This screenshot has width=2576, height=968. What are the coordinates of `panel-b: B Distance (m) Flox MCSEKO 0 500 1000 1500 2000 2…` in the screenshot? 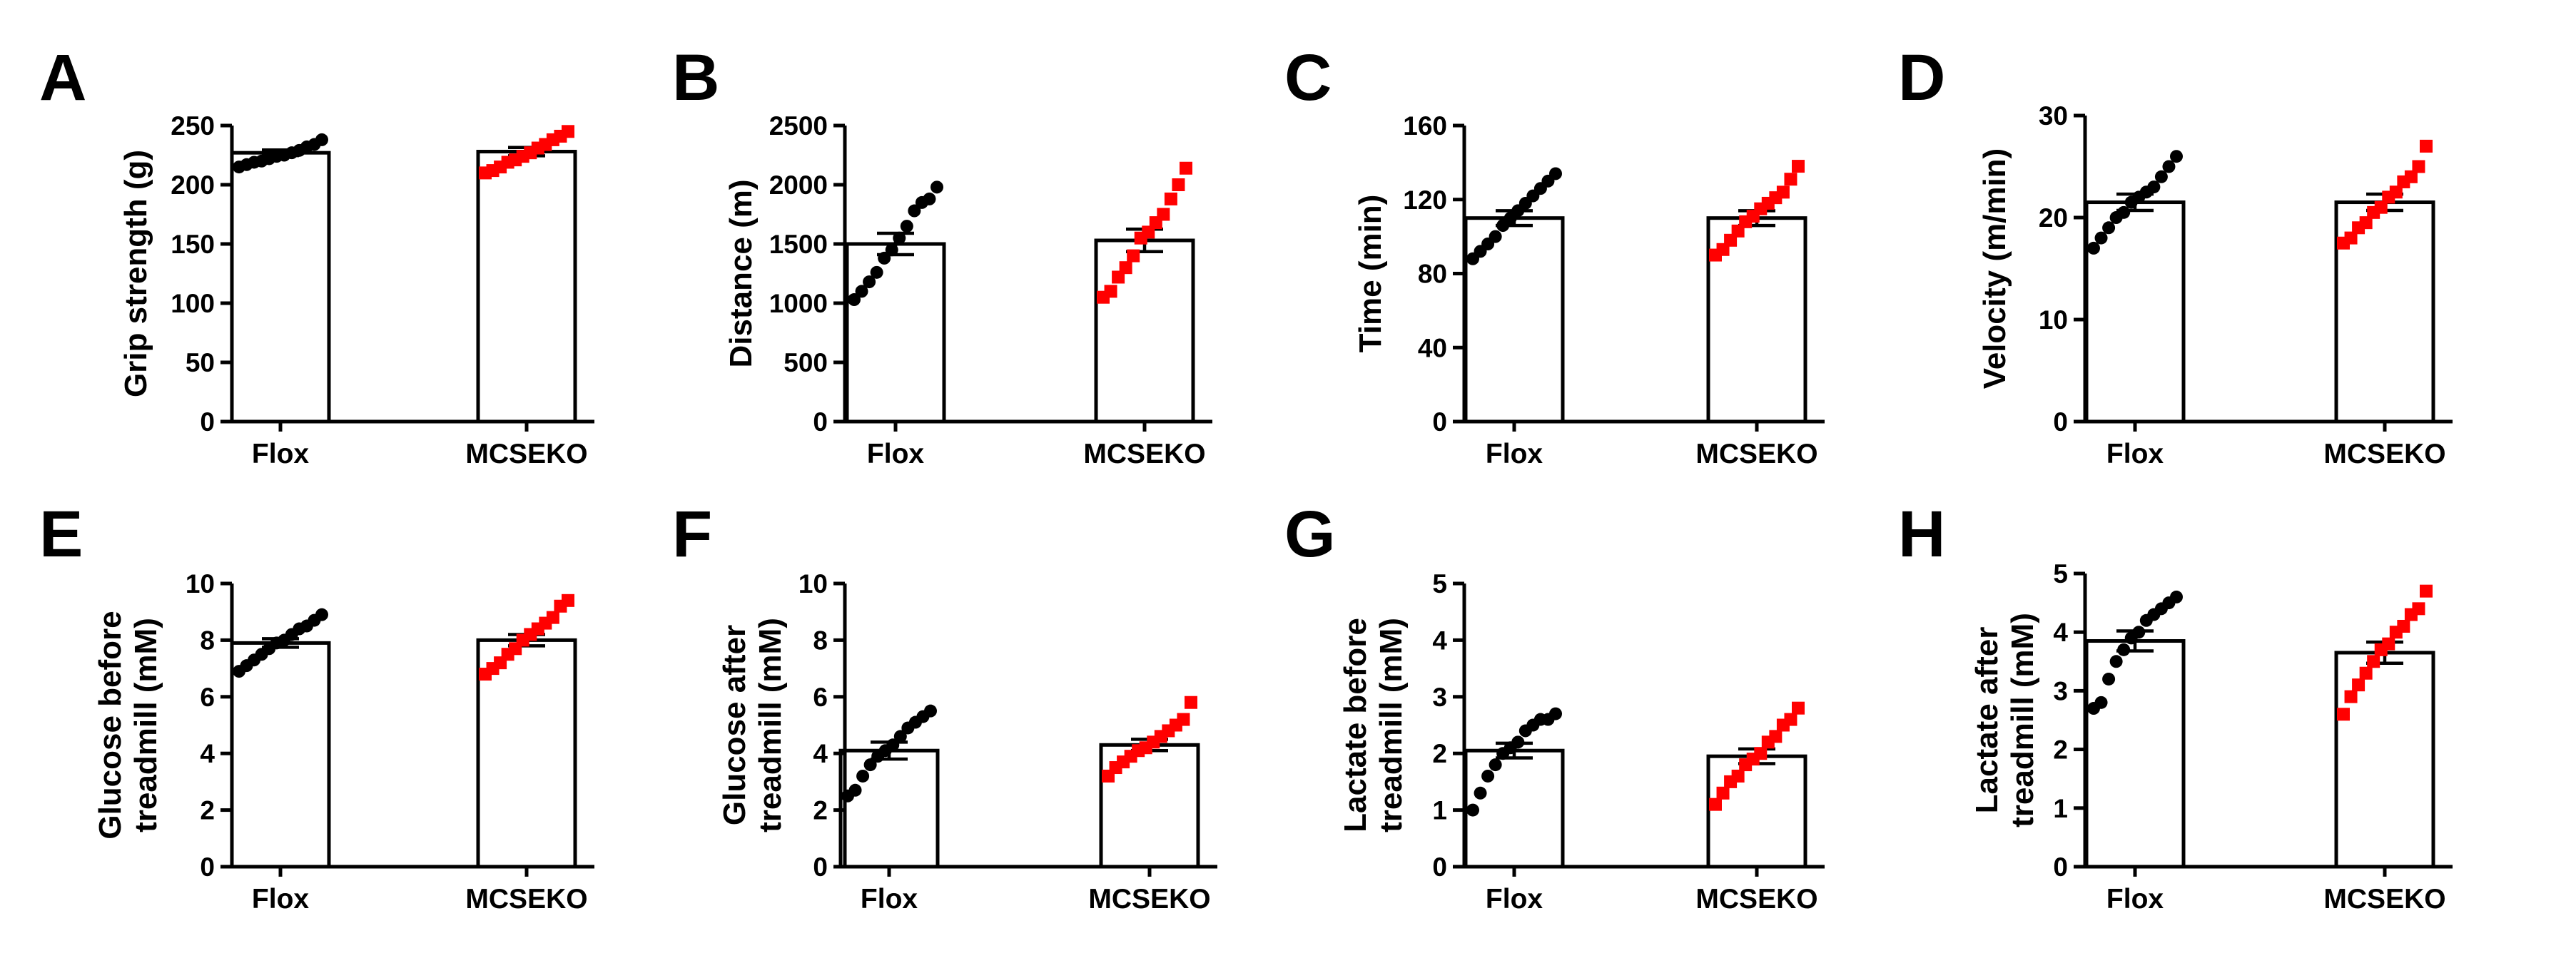 It's located at (942, 255).